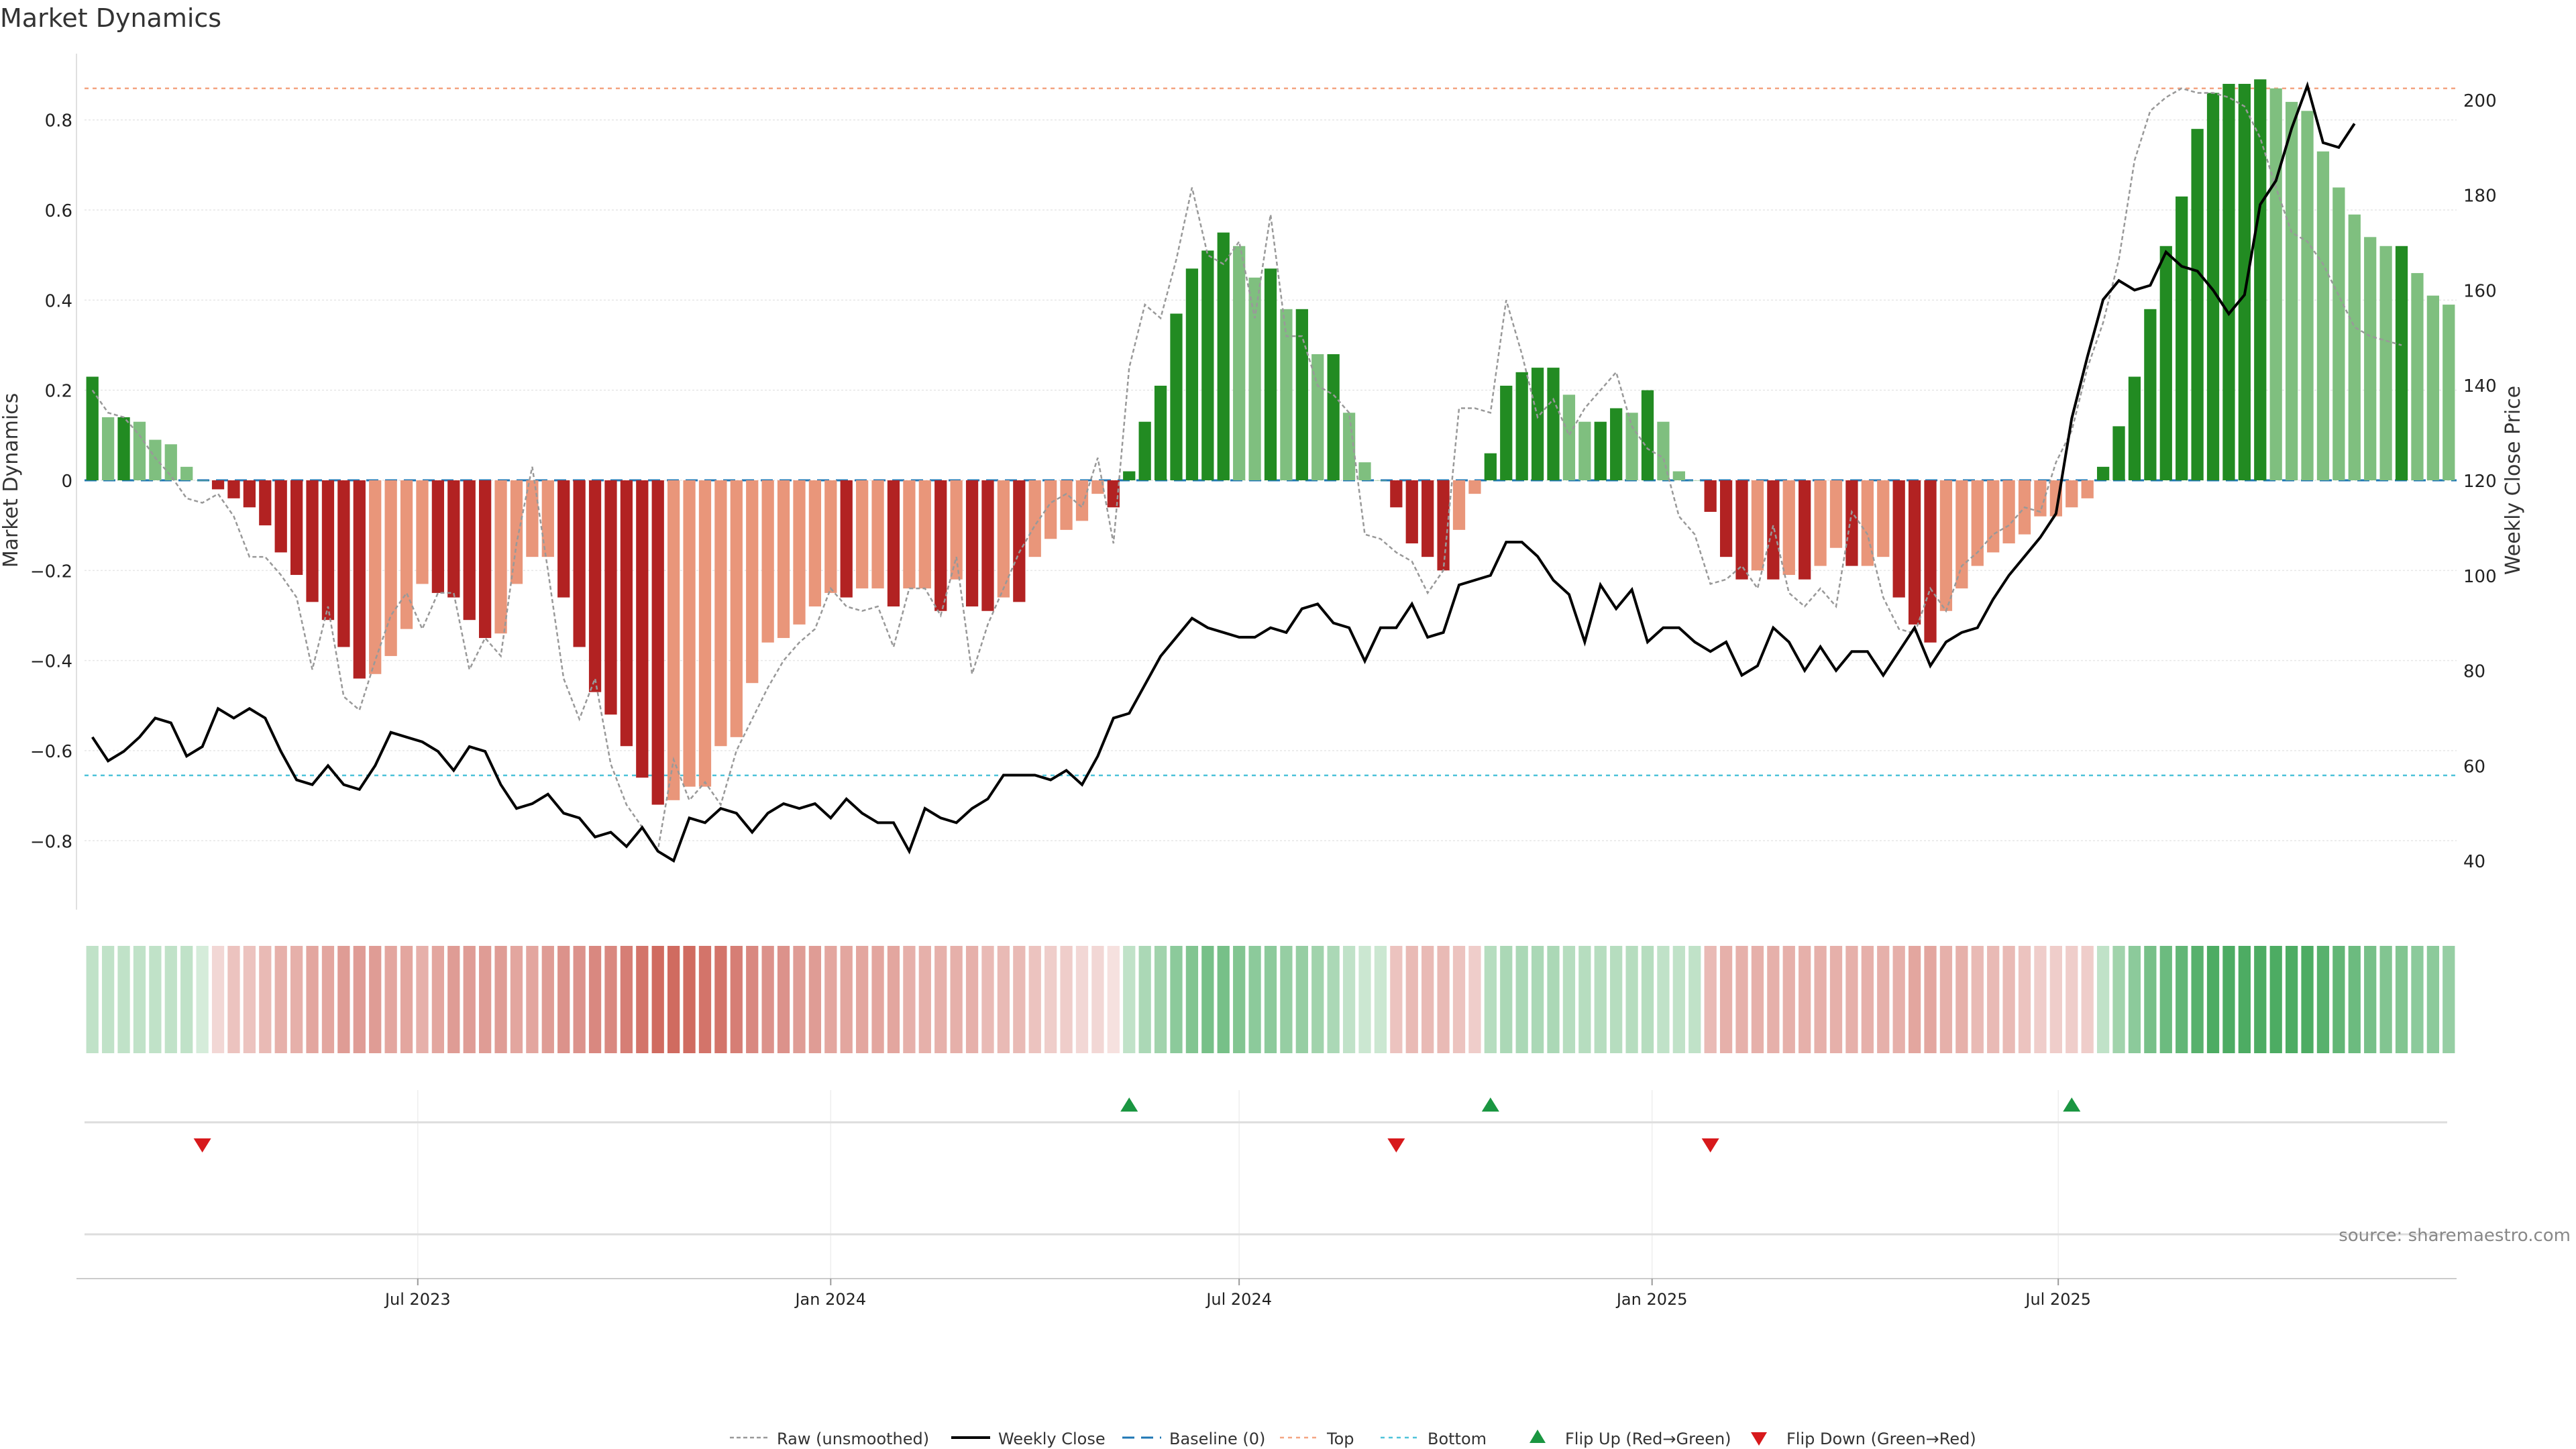 The width and height of the screenshot is (2576, 1449). What do you see at coordinates (58, 392) in the screenshot?
I see `y-tick-left: 0.2` at bounding box center [58, 392].